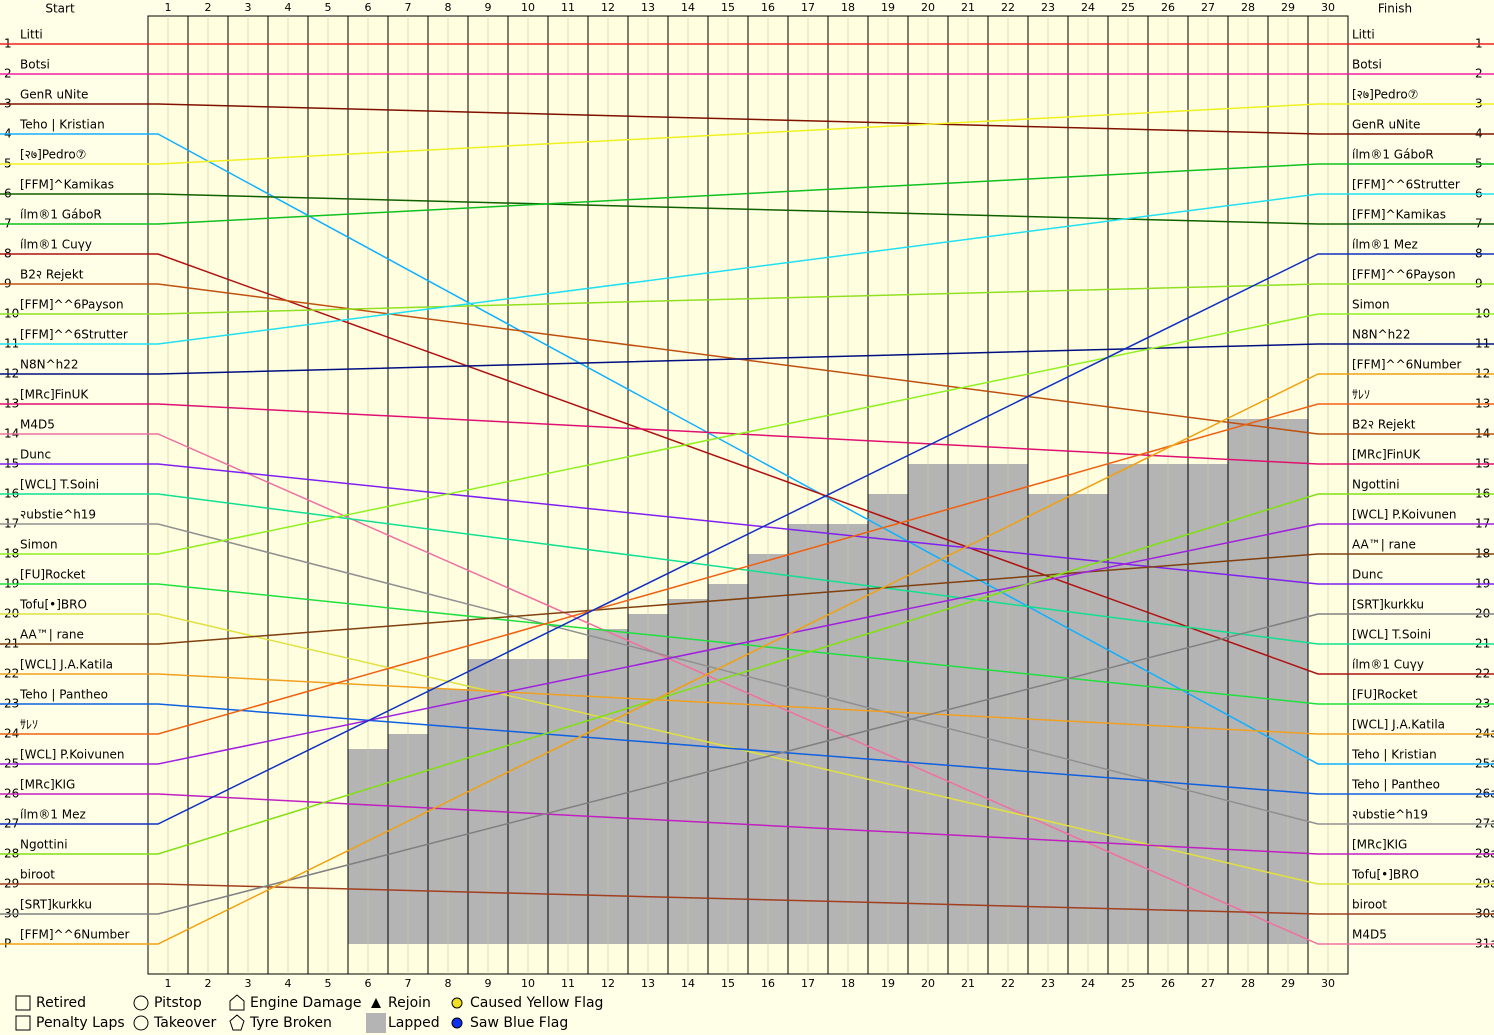  I want to click on finish-driver-name: Simon, so click(1371, 305).